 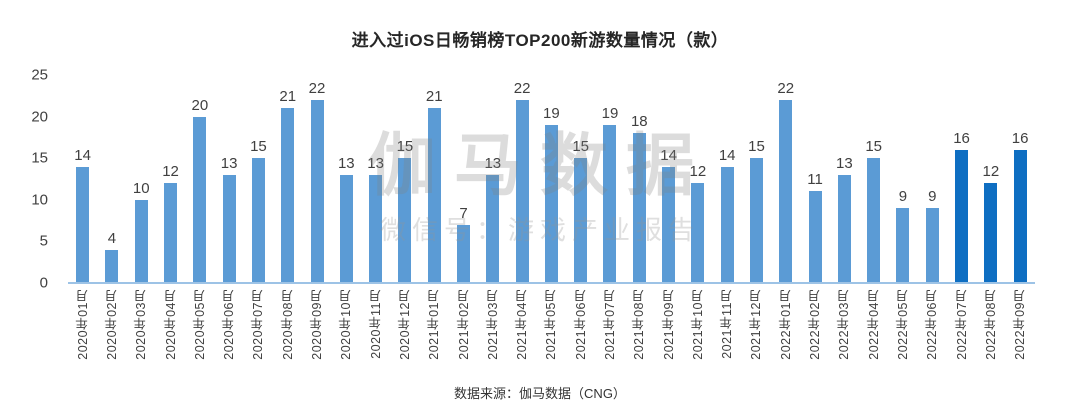 What do you see at coordinates (668, 324) in the screenshot?
I see `x-axis-label: 2021年09月` at bounding box center [668, 324].